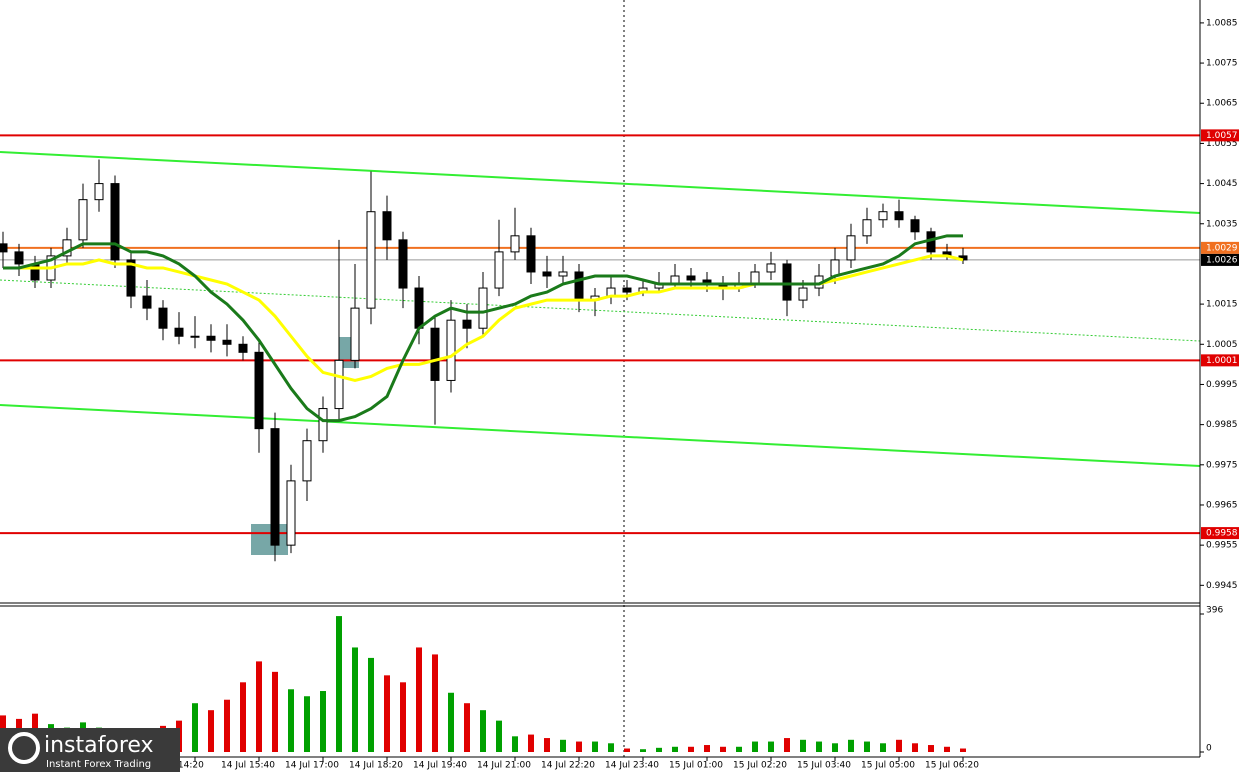 The height and width of the screenshot is (772, 1241). Describe the element at coordinates (952, 766) in the screenshot. I see `x-tick-label: 15 Jul 06:20` at that location.